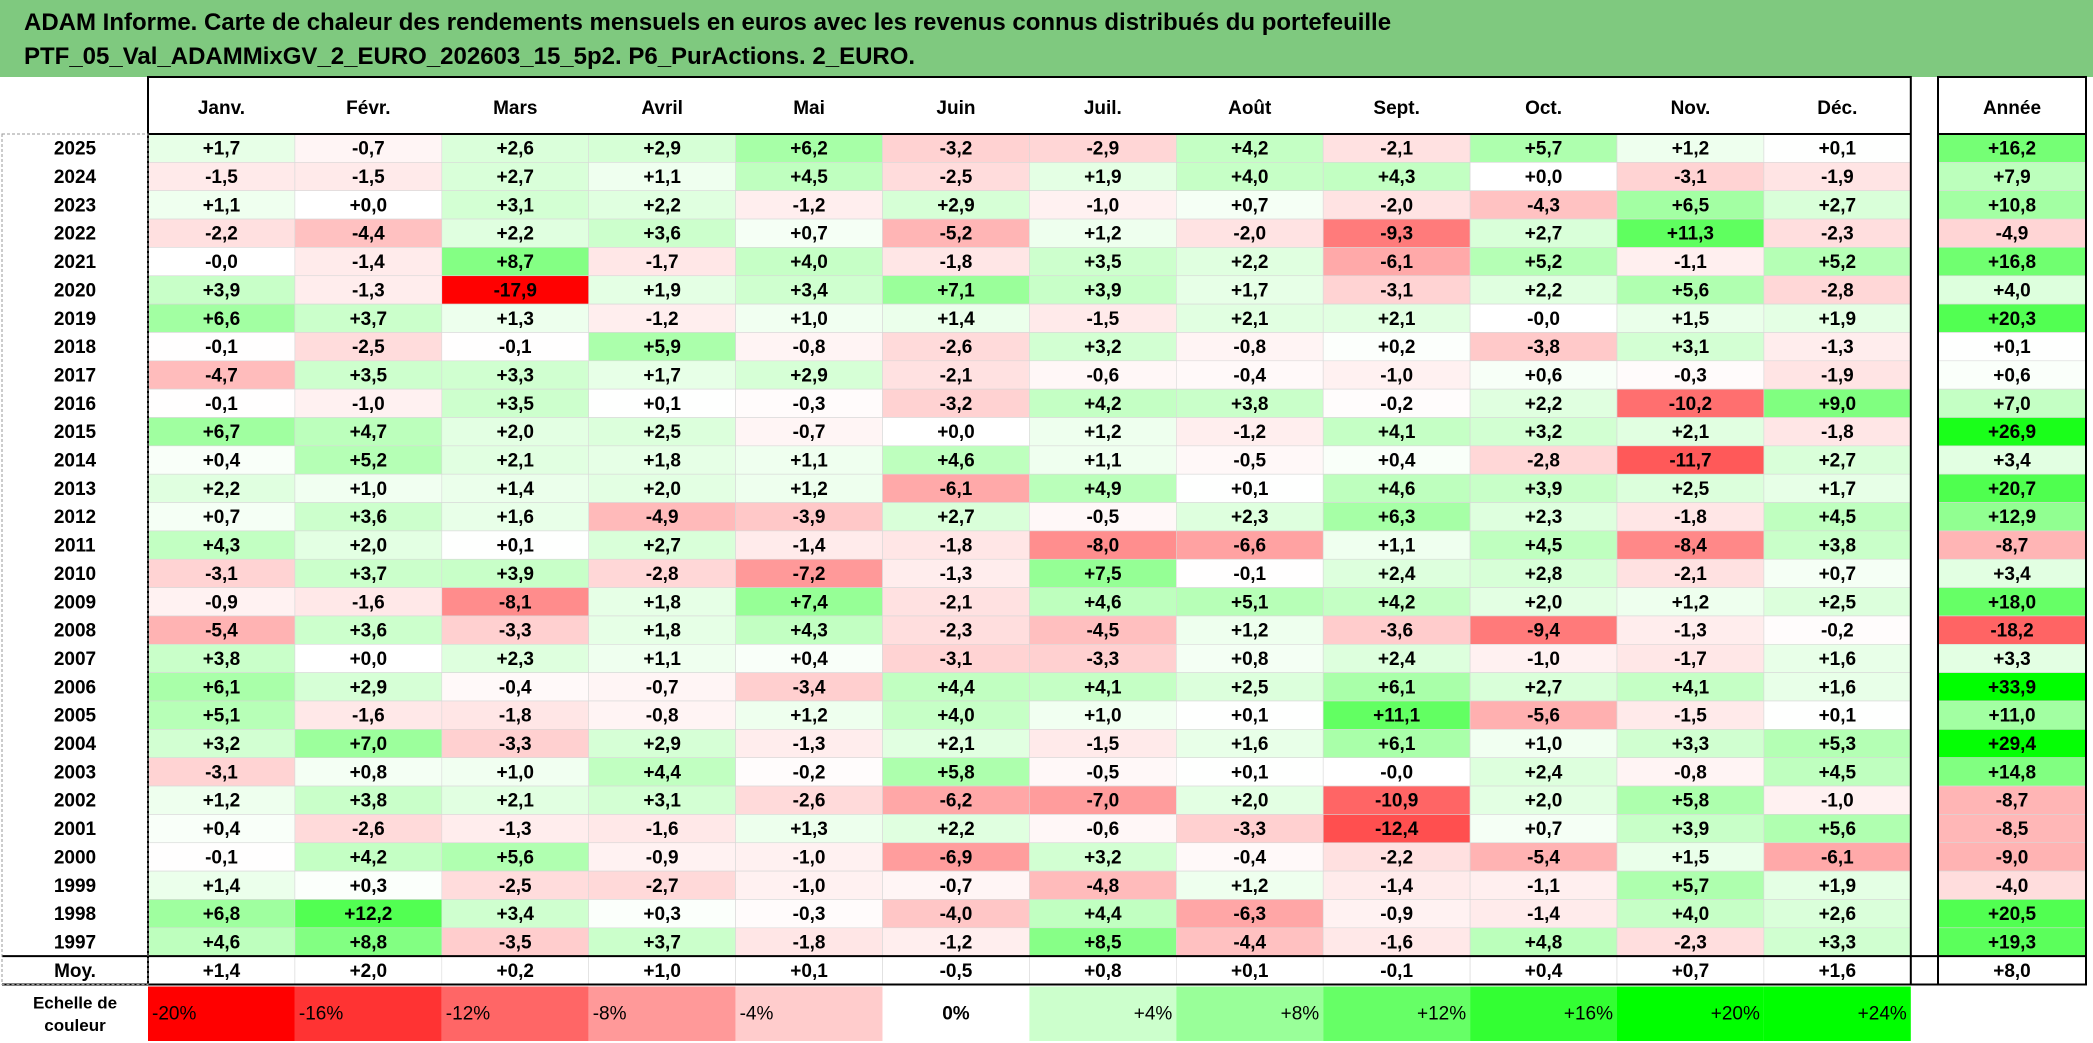 The height and width of the screenshot is (1043, 2093). I want to click on year-label: 2009, so click(75, 602).